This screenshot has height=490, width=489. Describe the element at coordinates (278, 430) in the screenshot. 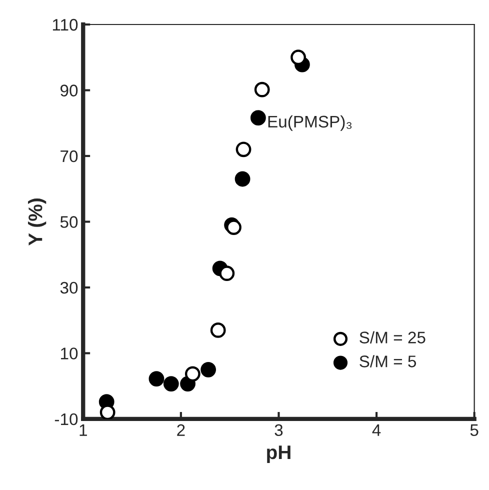

I see `x-tick-label: 3` at that location.